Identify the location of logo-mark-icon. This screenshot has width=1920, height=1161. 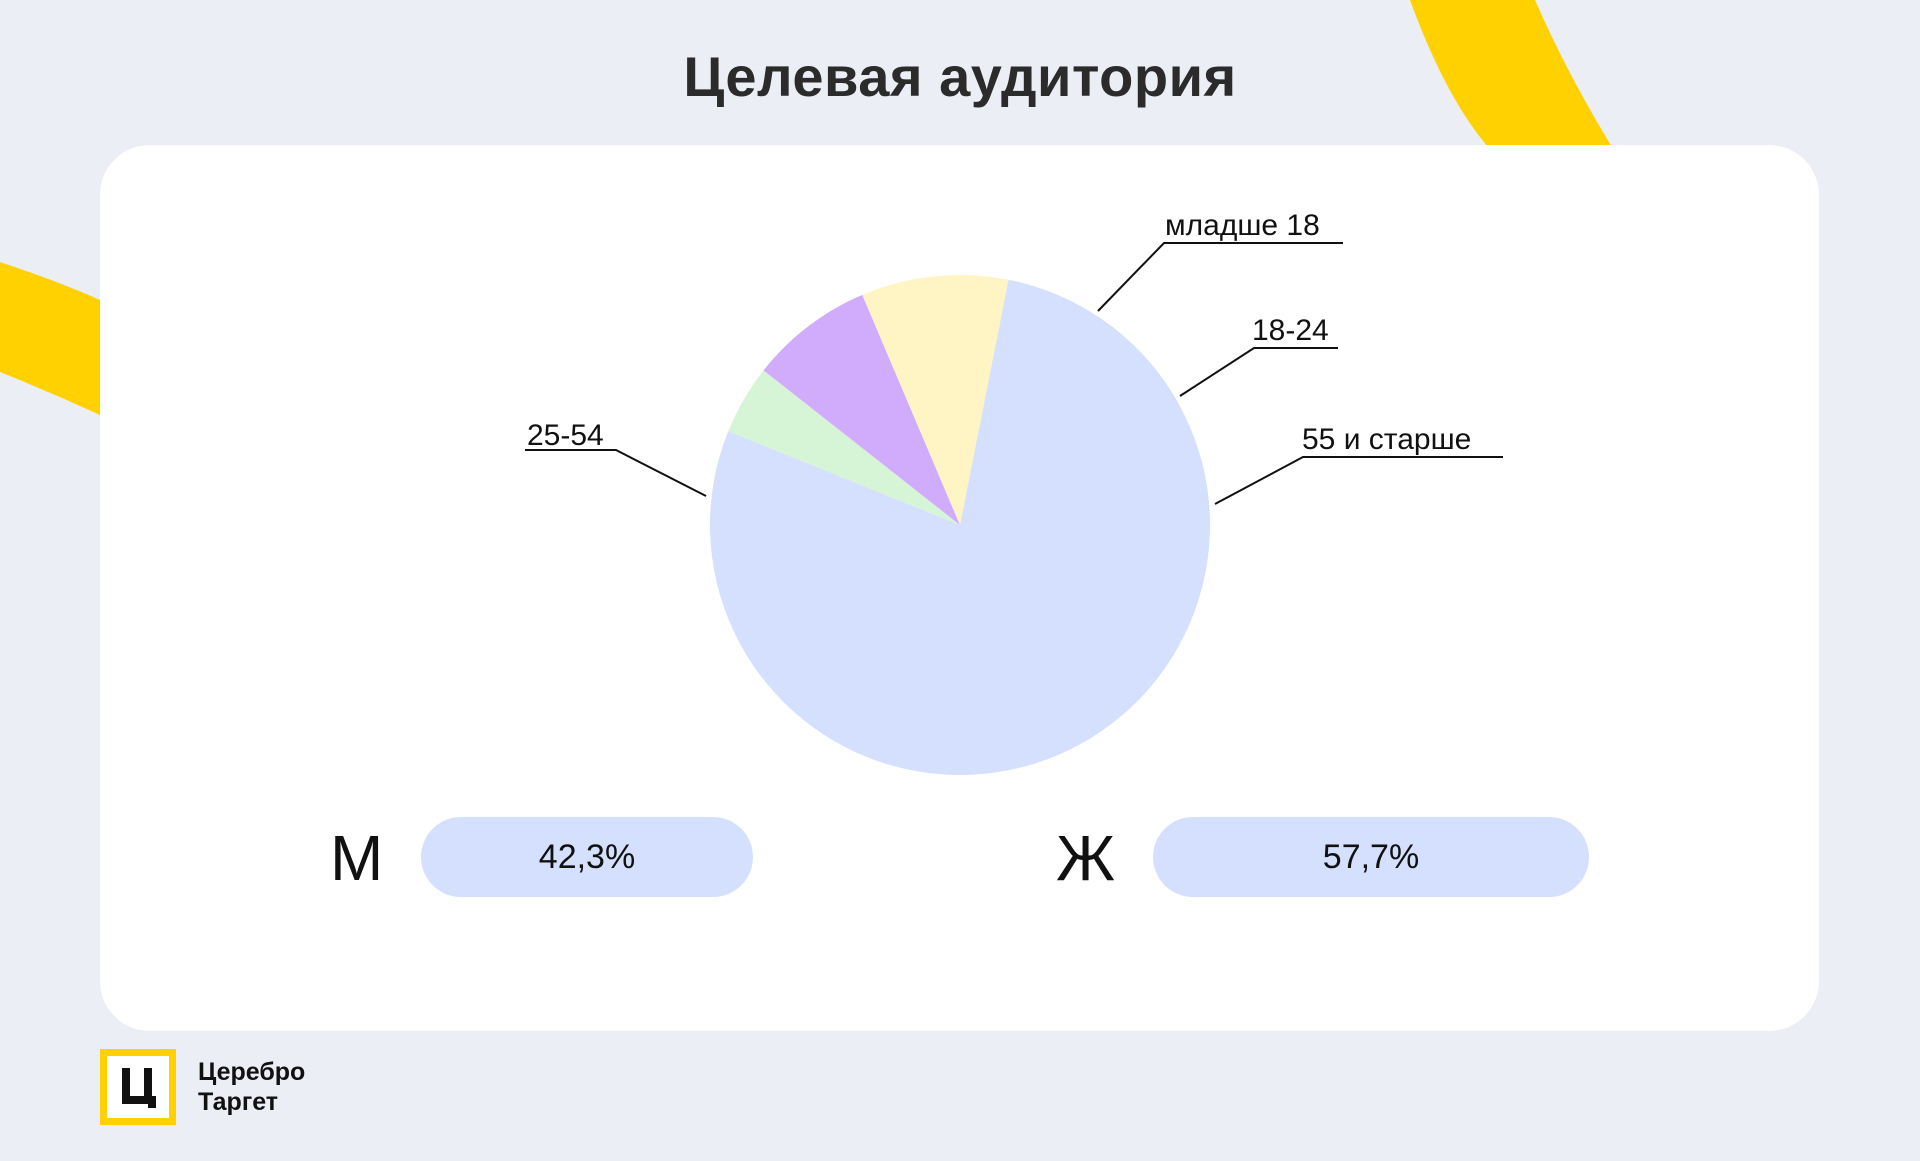
(138, 1087).